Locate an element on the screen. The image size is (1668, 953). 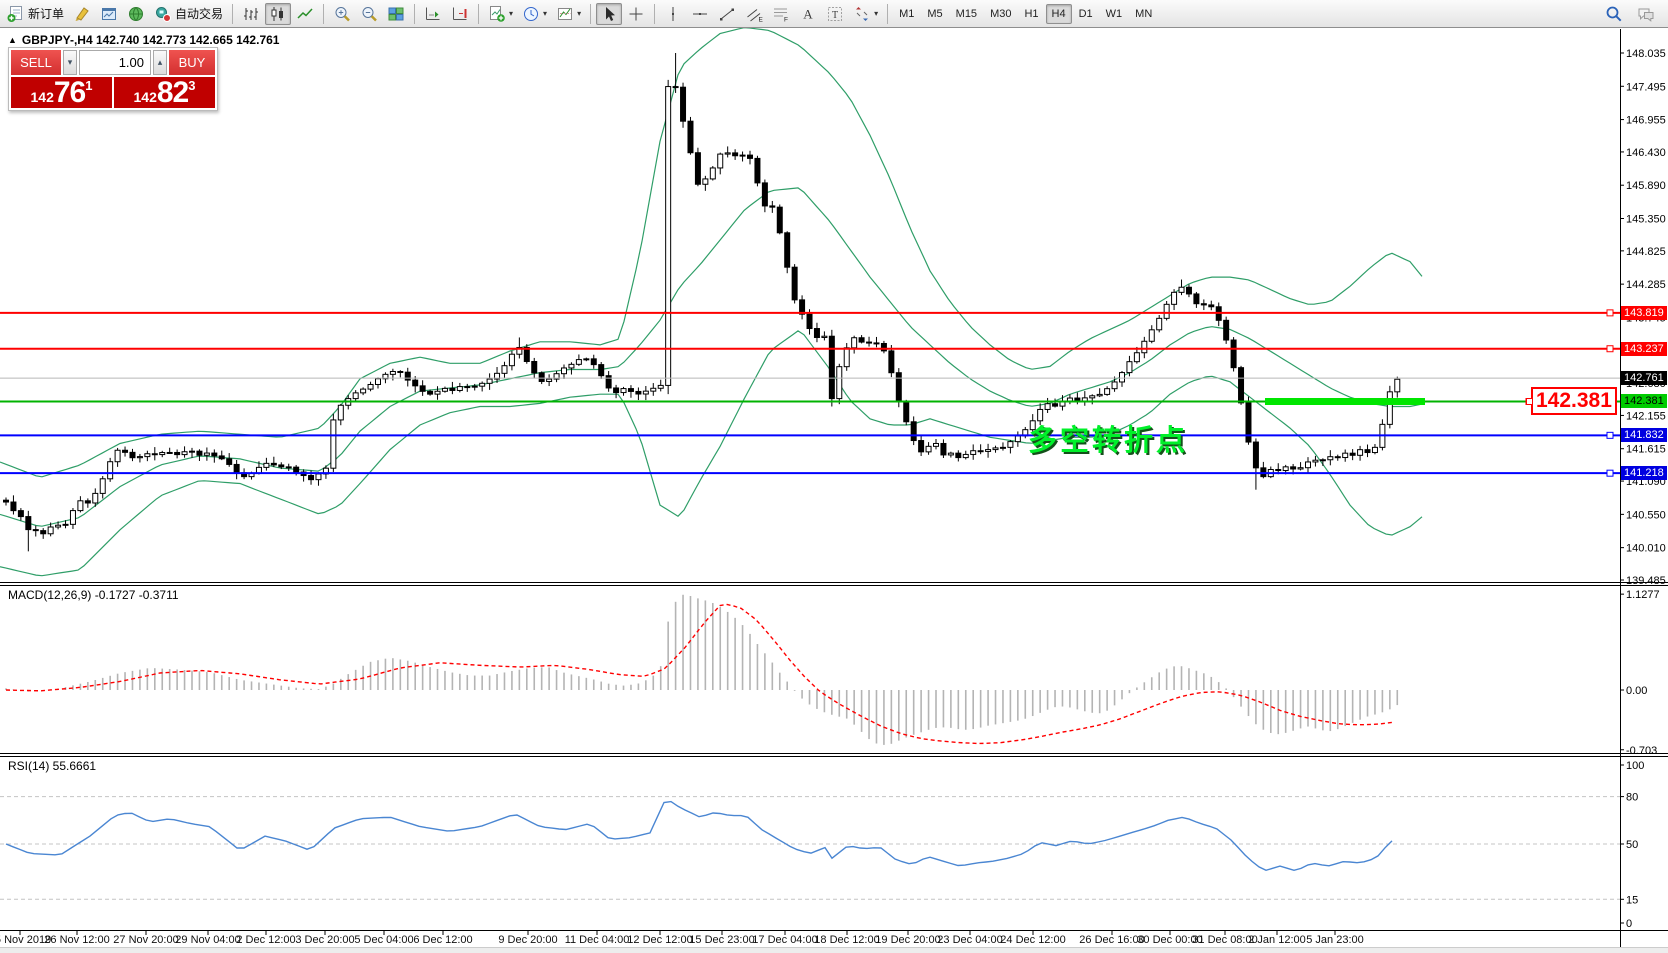
tile-windows-button is located at coordinates (396, 14).